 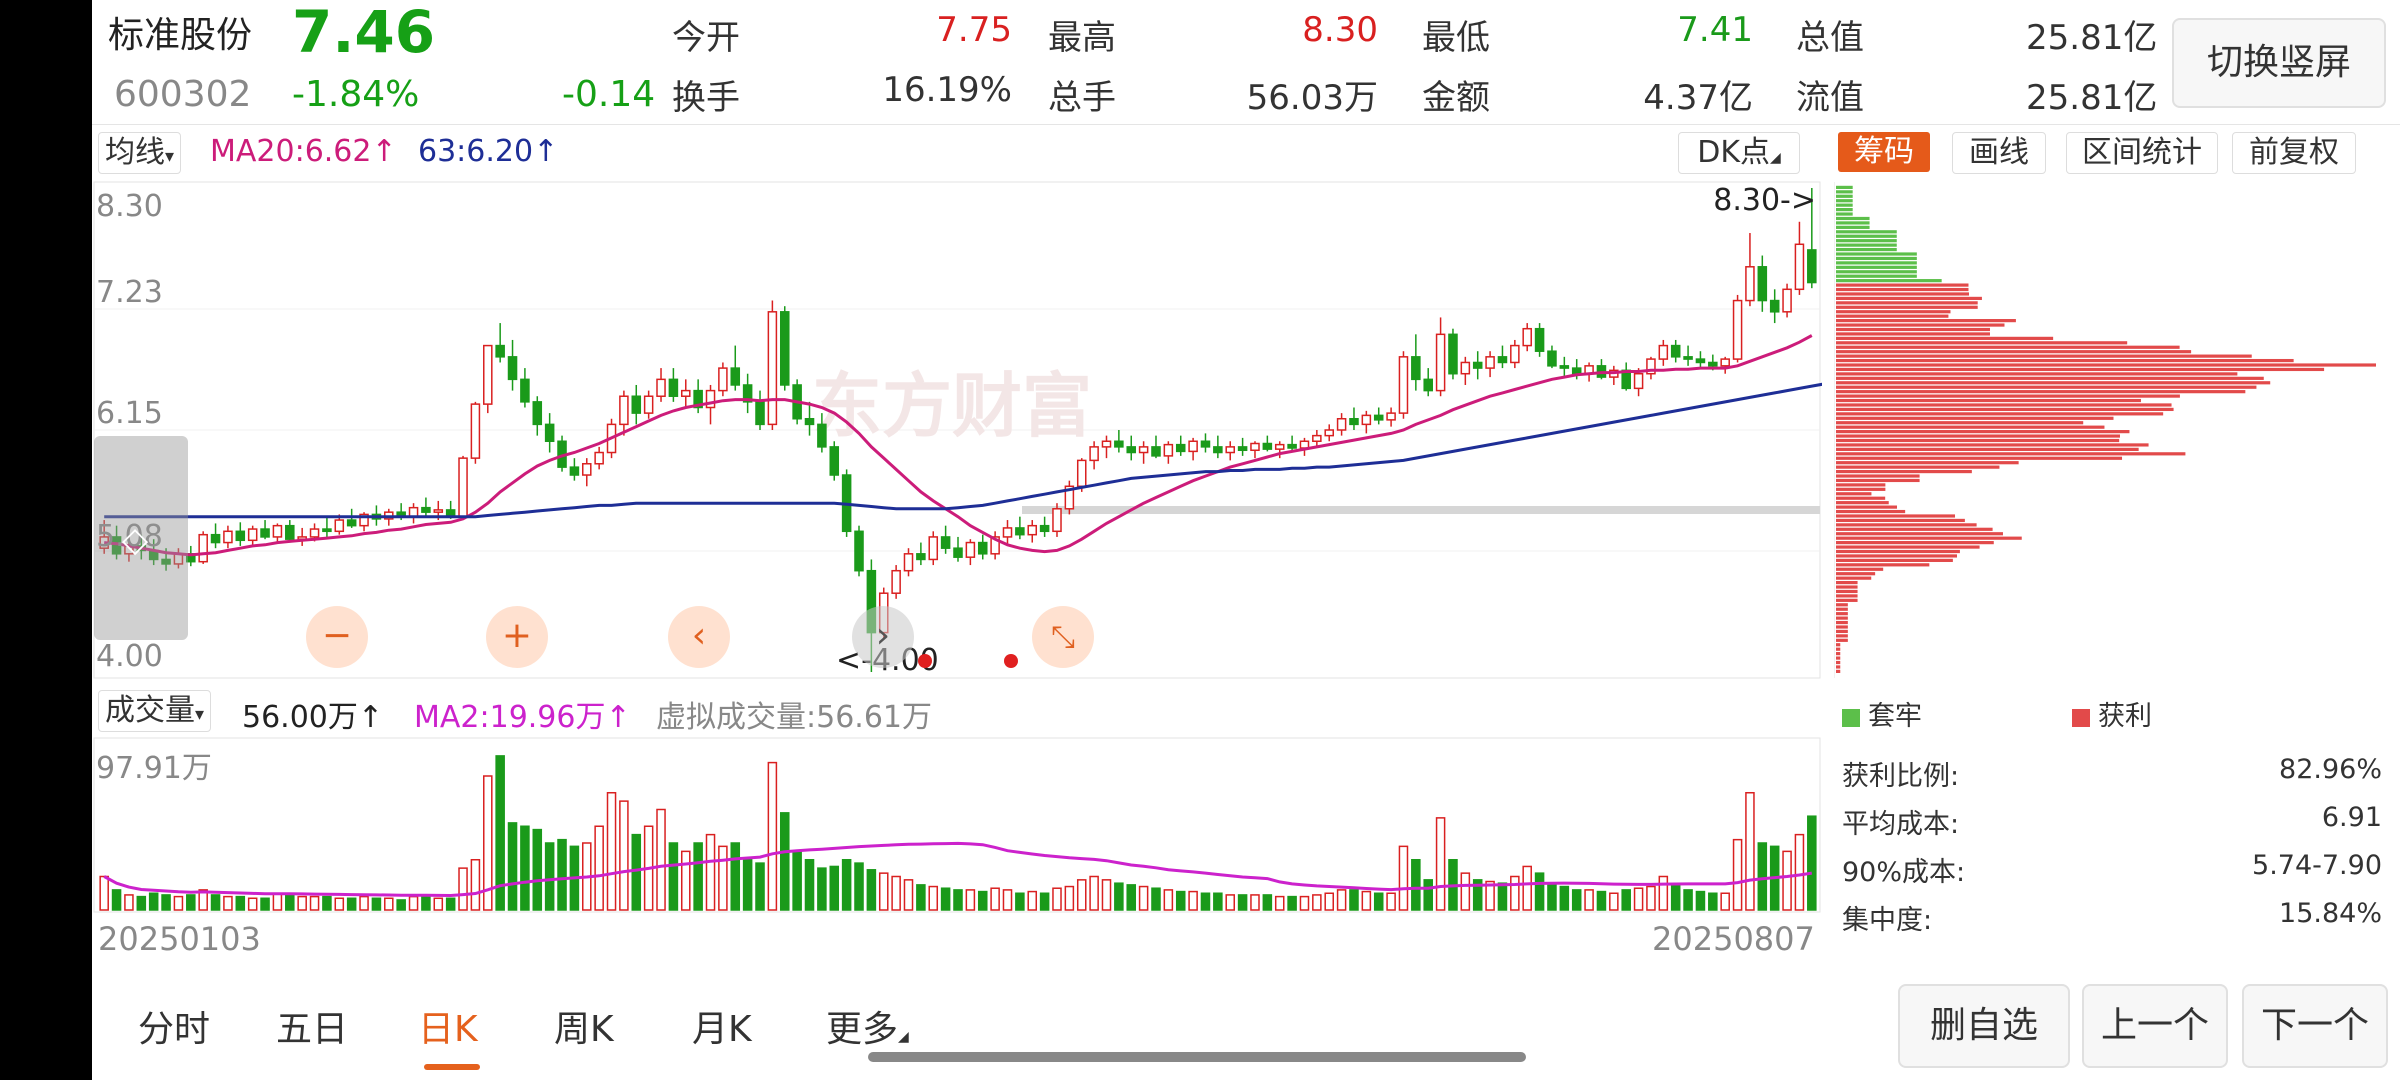 I want to click on chip-button: 筹码, so click(x=1884, y=152).